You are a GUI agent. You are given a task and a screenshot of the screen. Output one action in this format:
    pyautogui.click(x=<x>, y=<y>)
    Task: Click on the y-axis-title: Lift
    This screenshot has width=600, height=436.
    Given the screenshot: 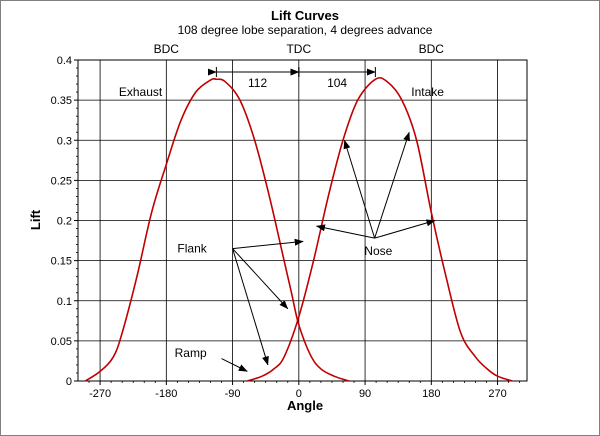 What is the action you would take?
    pyautogui.click(x=35, y=219)
    